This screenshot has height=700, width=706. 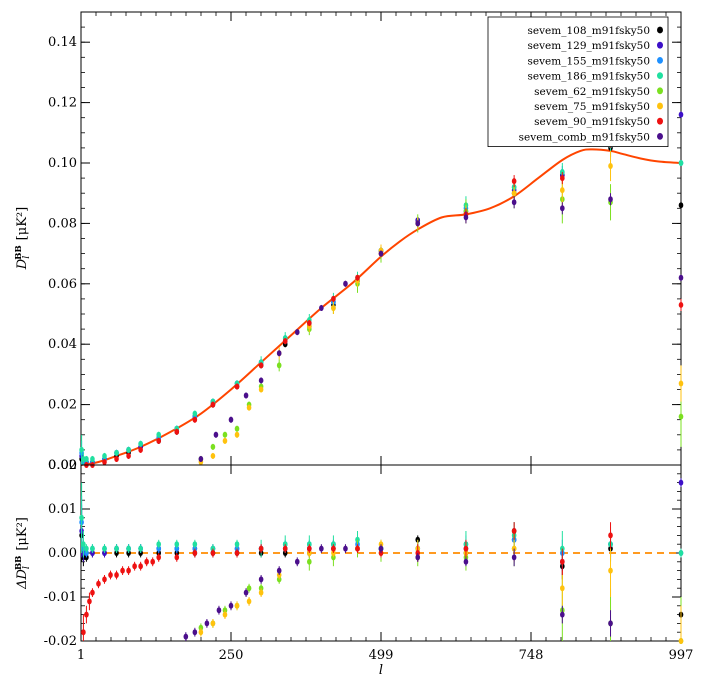 What do you see at coordinates (531, 655) in the screenshot?
I see `xtick-label: 748` at bounding box center [531, 655].